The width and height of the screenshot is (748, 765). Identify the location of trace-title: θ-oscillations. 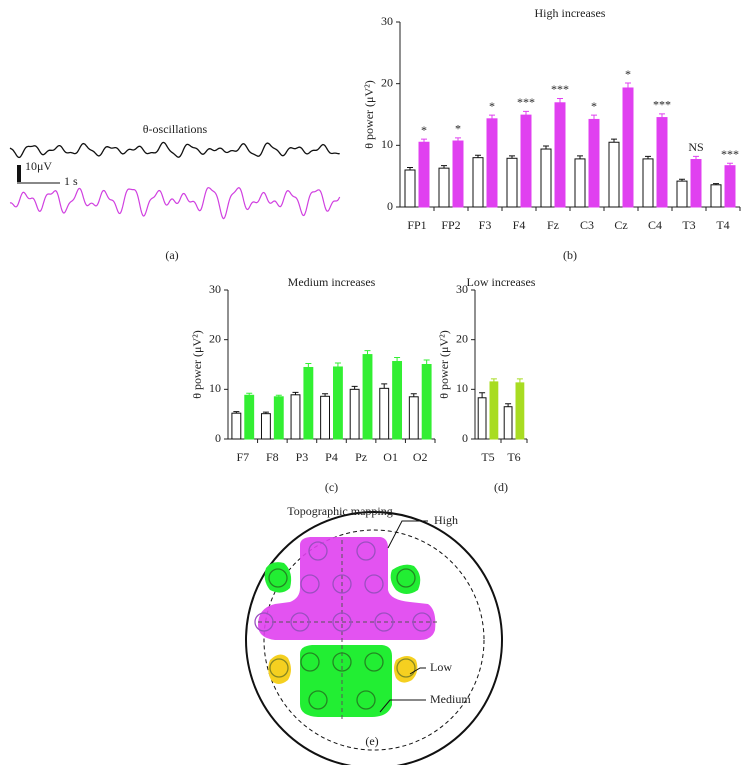
(175, 129).